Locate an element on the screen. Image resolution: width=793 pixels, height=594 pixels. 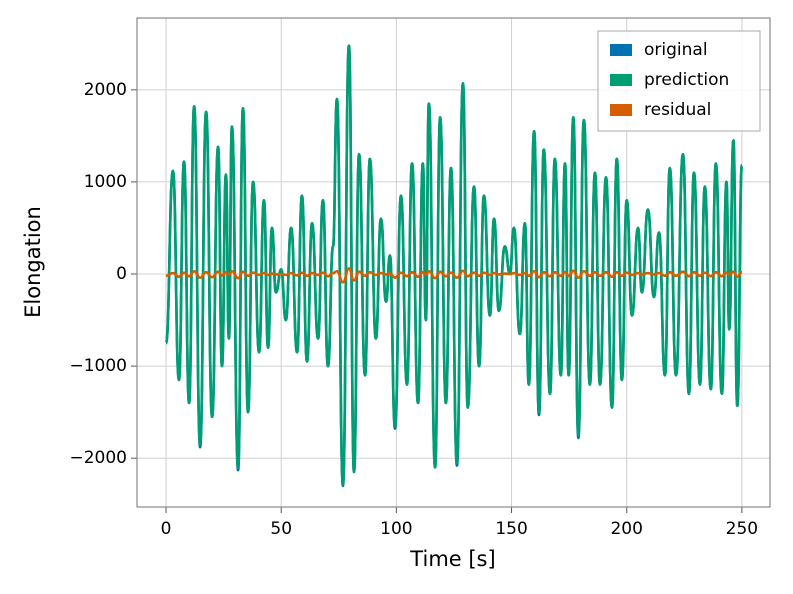
legend-label: original is located at coordinates (676, 50).